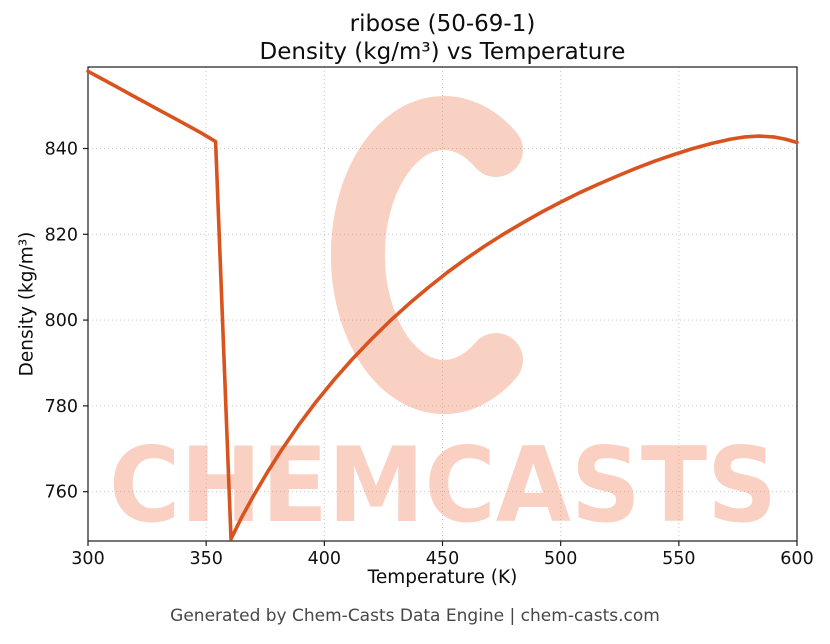 The width and height of the screenshot is (830, 644). Describe the element at coordinates (678, 559) in the screenshot. I see `svg-text: 550` at that location.